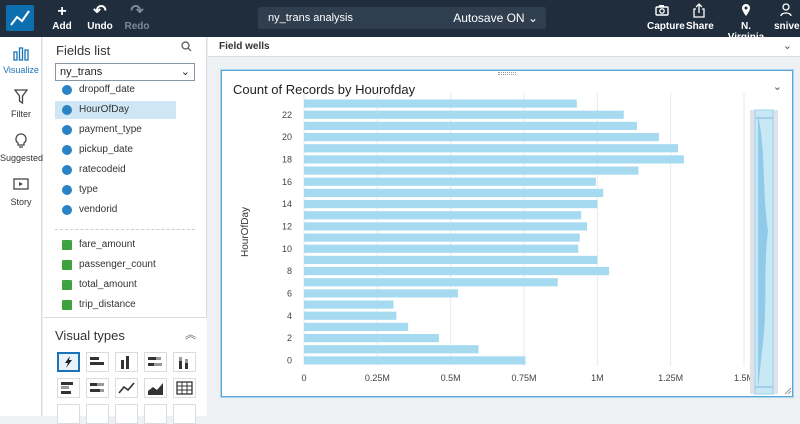 The image size is (800, 424). Describe the element at coordinates (186, 48) in the screenshot. I see `search-icon` at that location.